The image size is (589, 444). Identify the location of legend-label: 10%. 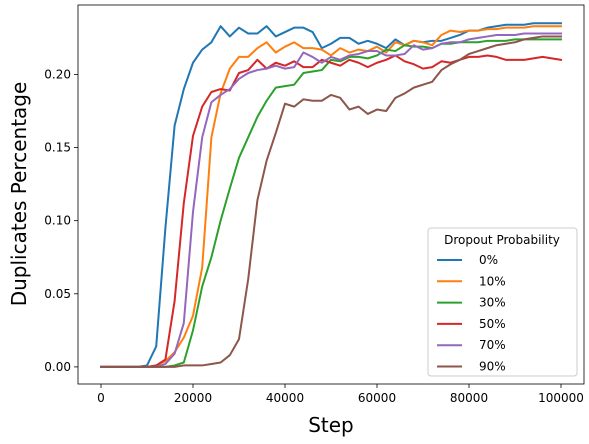
(492, 281).